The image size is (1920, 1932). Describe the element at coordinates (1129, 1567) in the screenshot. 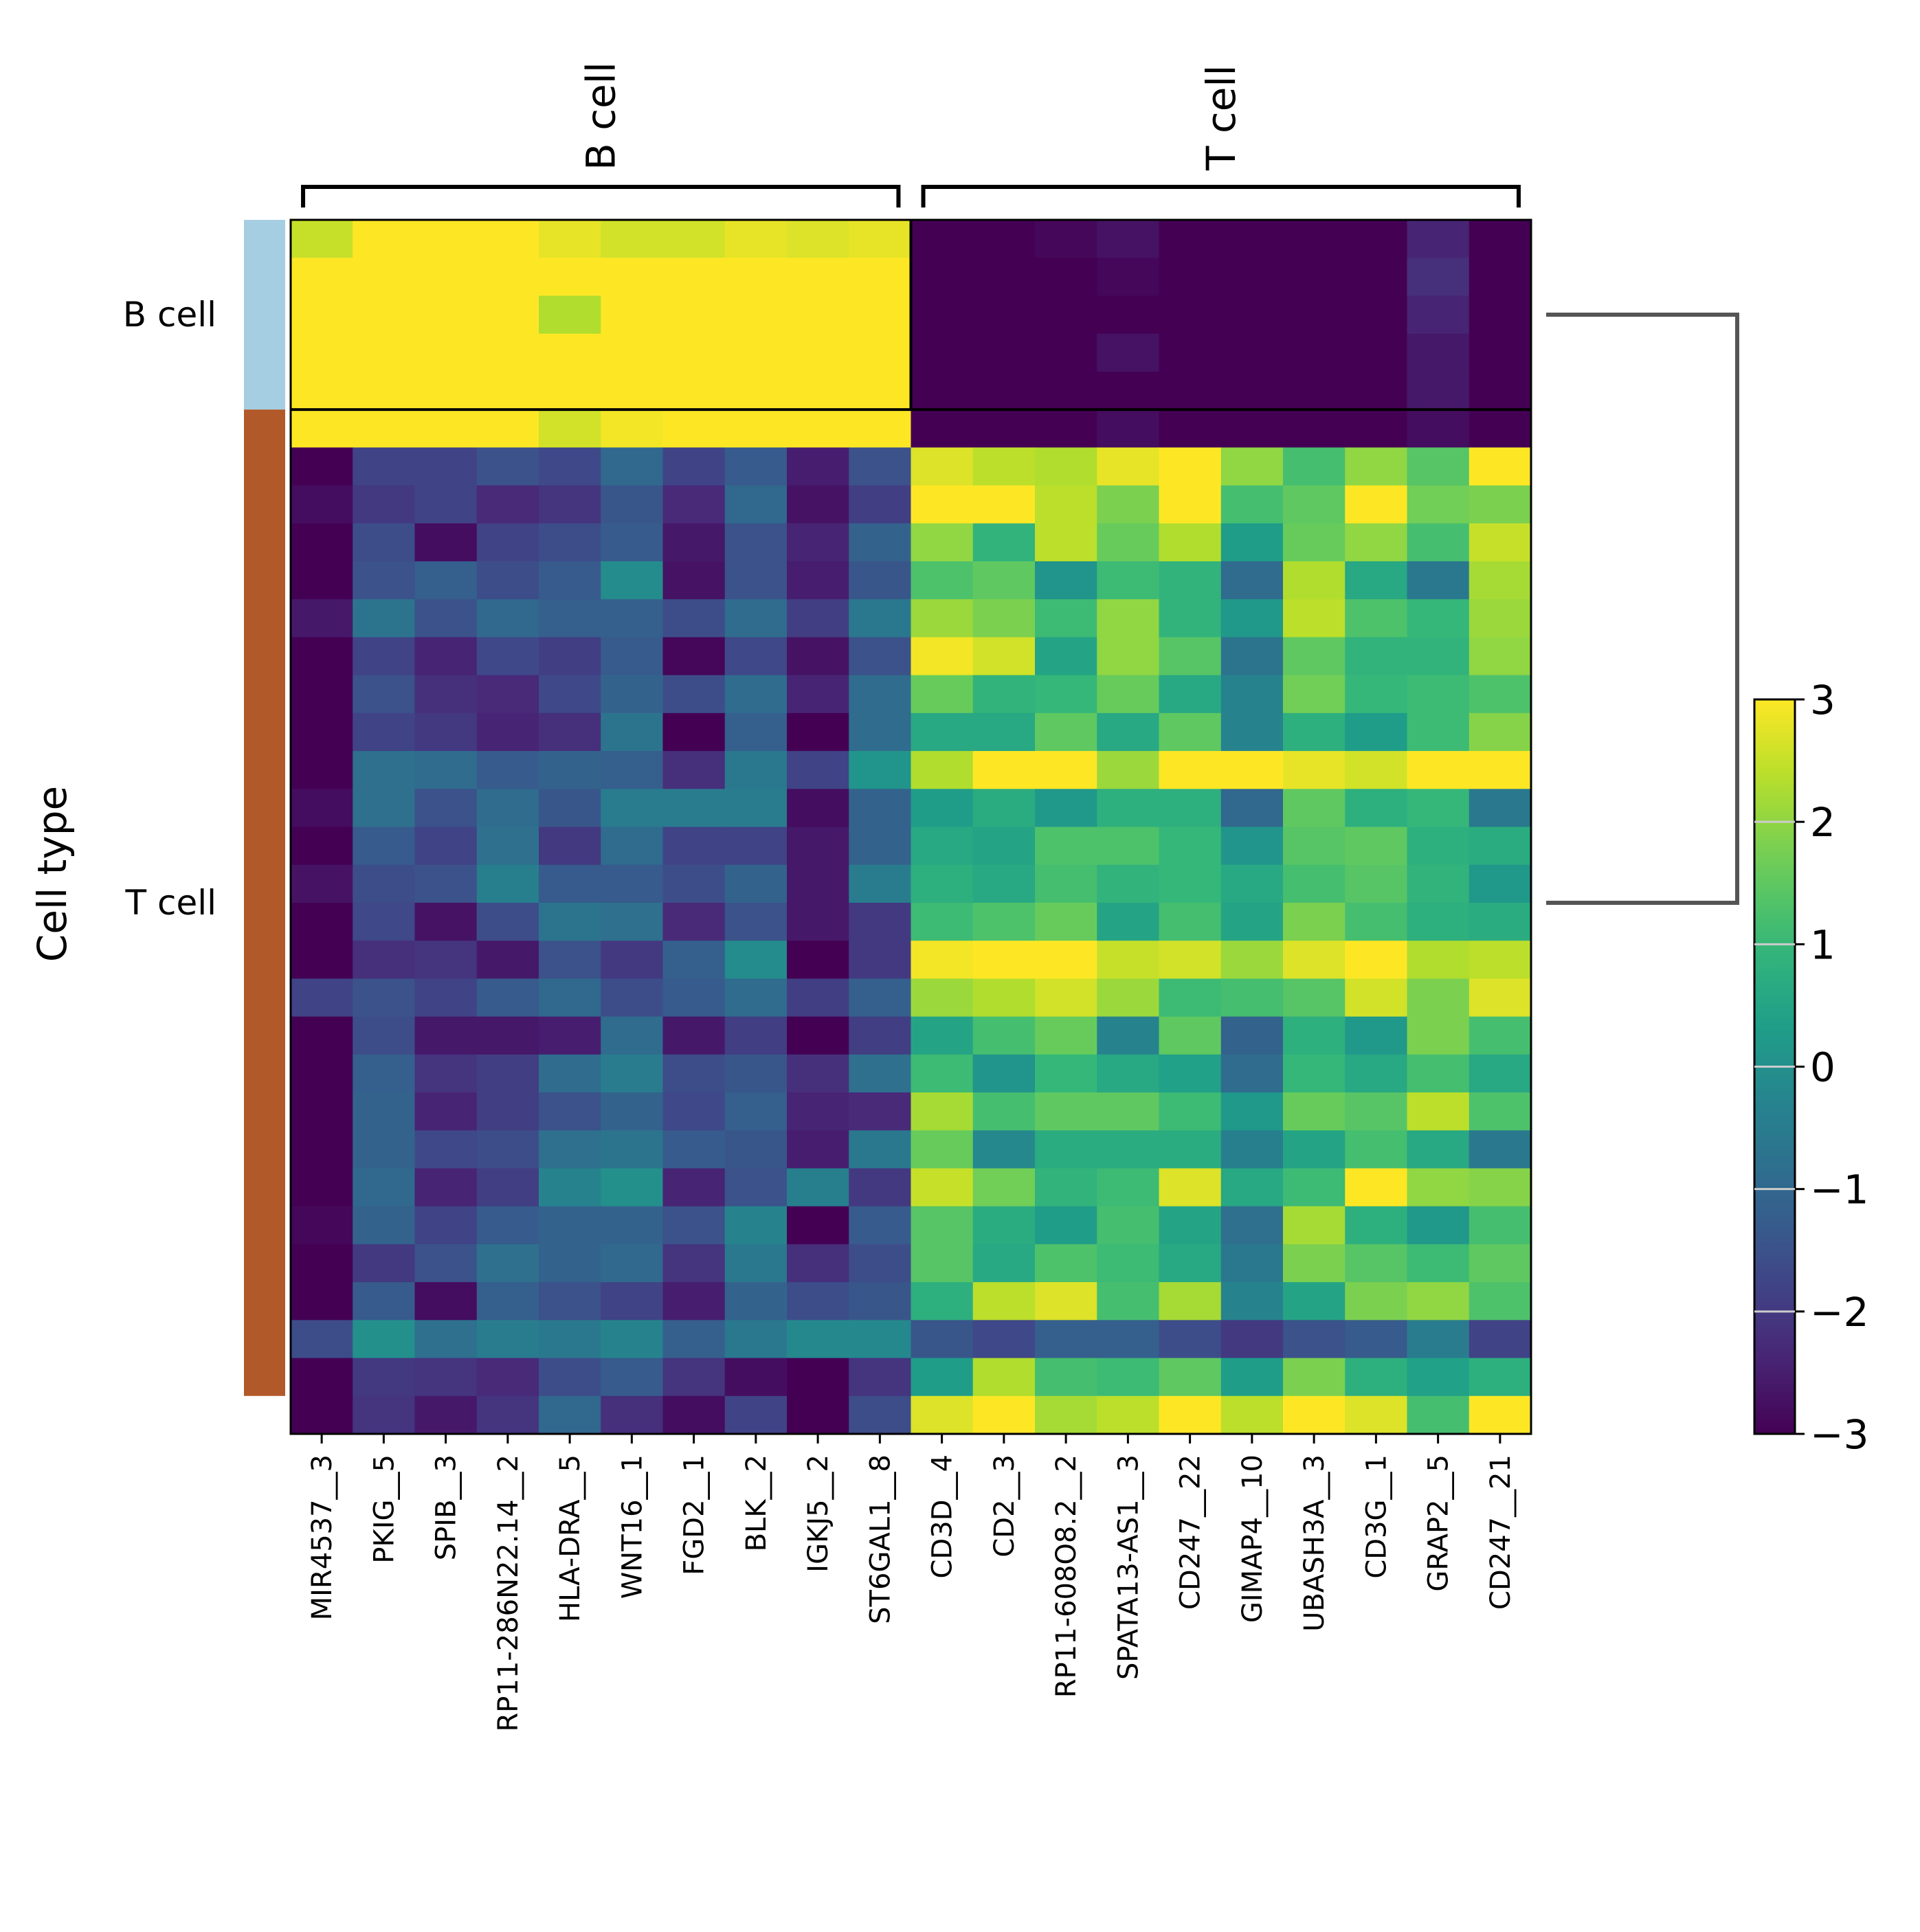

I see `gene-label: SPATA13-AS1__3` at that location.